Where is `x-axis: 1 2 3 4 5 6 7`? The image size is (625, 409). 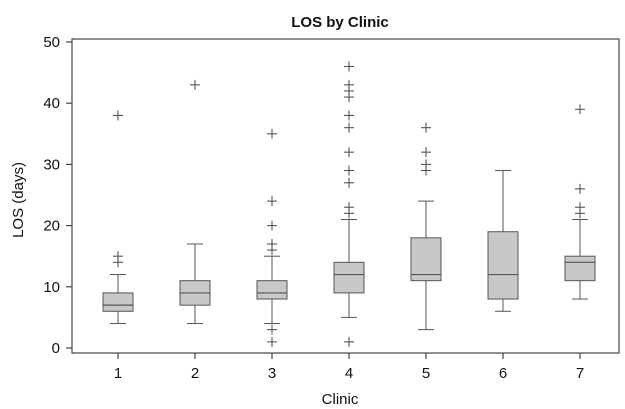 x-axis: 1 2 3 4 5 6 7 is located at coordinates (349, 367).